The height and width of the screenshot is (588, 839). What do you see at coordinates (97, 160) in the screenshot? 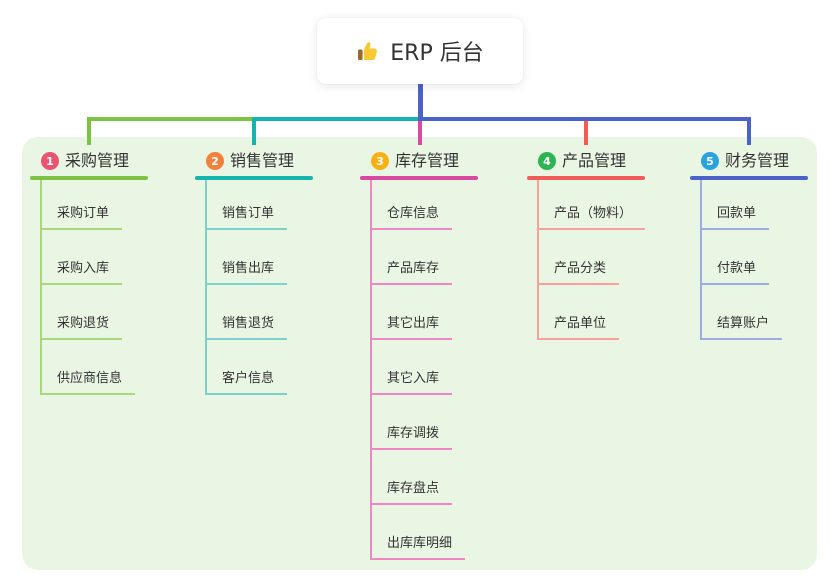
I see `branch-topic-label: 采购管理` at bounding box center [97, 160].